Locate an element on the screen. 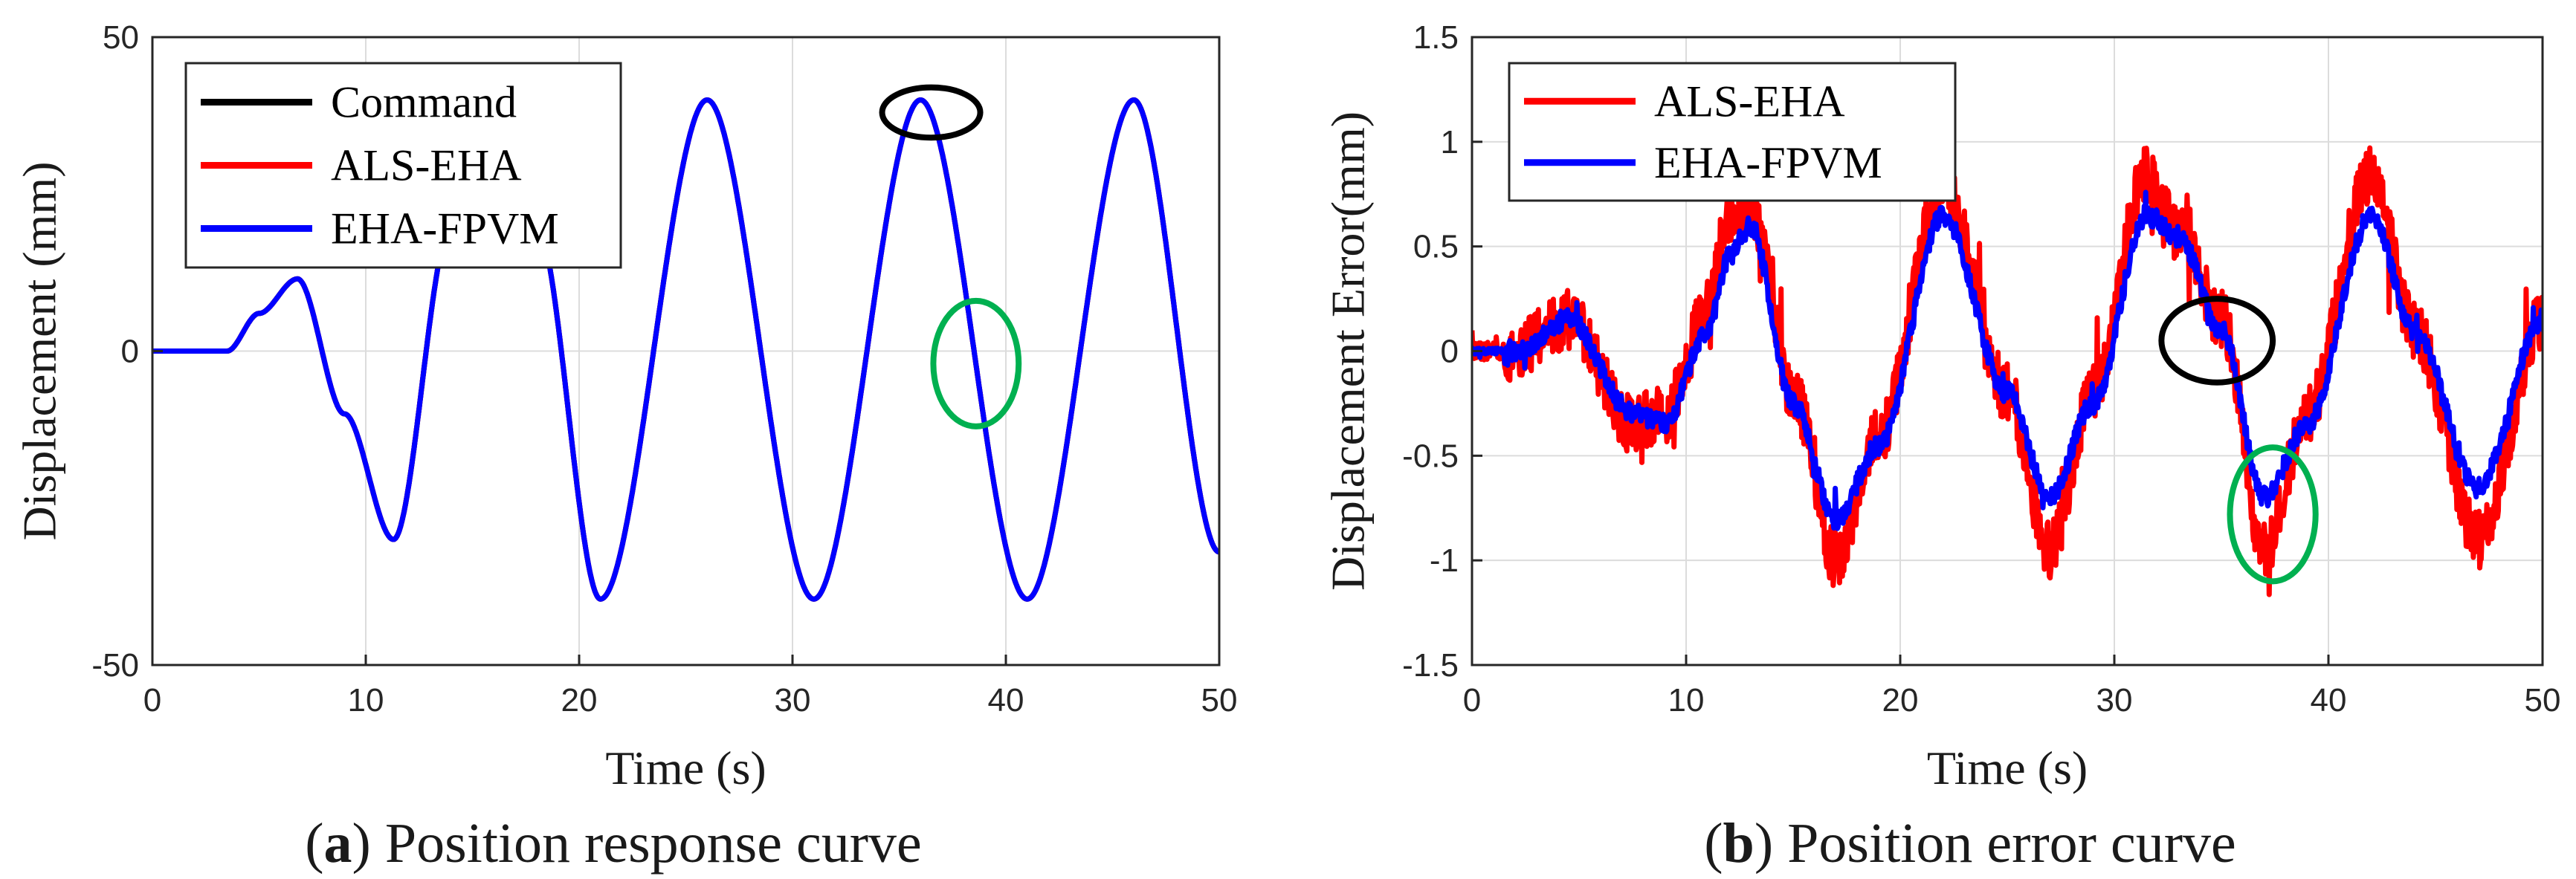 The height and width of the screenshot is (879, 2576). panel-a-legend-label-als-eha: ALS-EHA is located at coordinates (426, 165).